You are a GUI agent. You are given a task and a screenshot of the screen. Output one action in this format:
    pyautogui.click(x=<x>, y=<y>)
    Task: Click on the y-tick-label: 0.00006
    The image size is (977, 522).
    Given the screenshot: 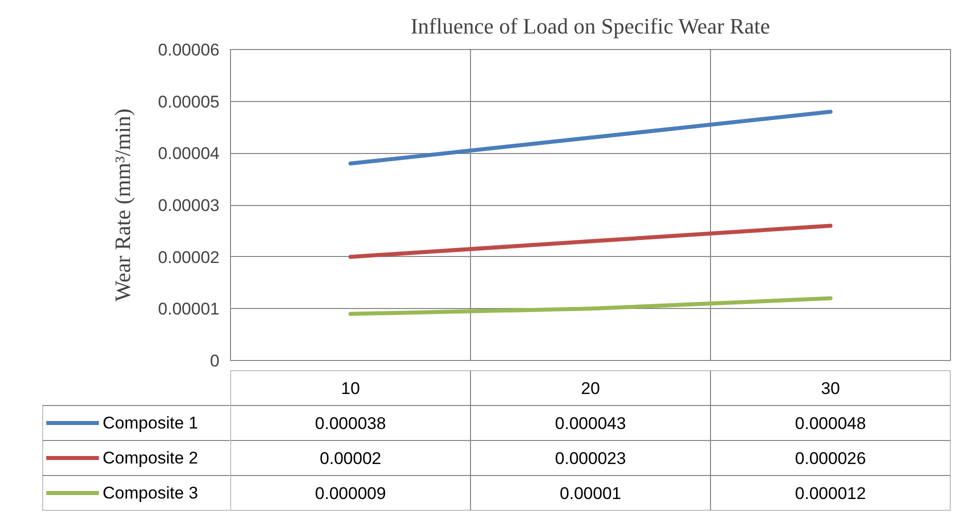 What is the action you would take?
    pyautogui.click(x=189, y=50)
    